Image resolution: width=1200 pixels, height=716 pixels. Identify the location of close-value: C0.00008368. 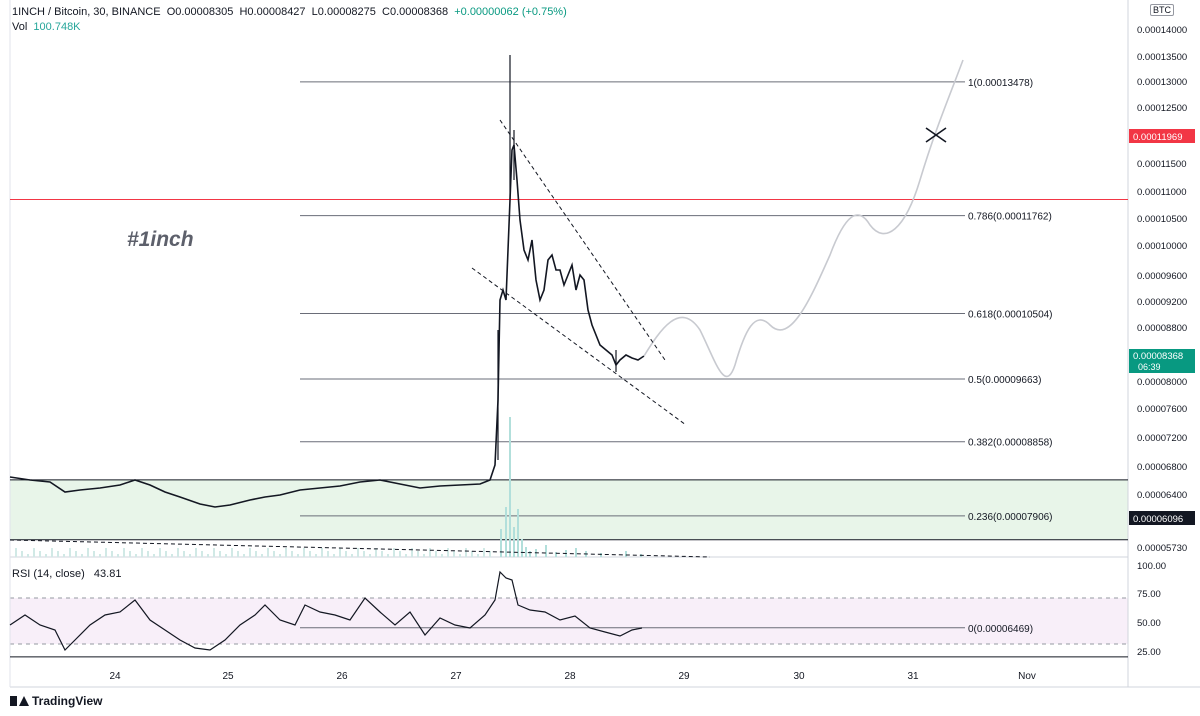
(415, 12).